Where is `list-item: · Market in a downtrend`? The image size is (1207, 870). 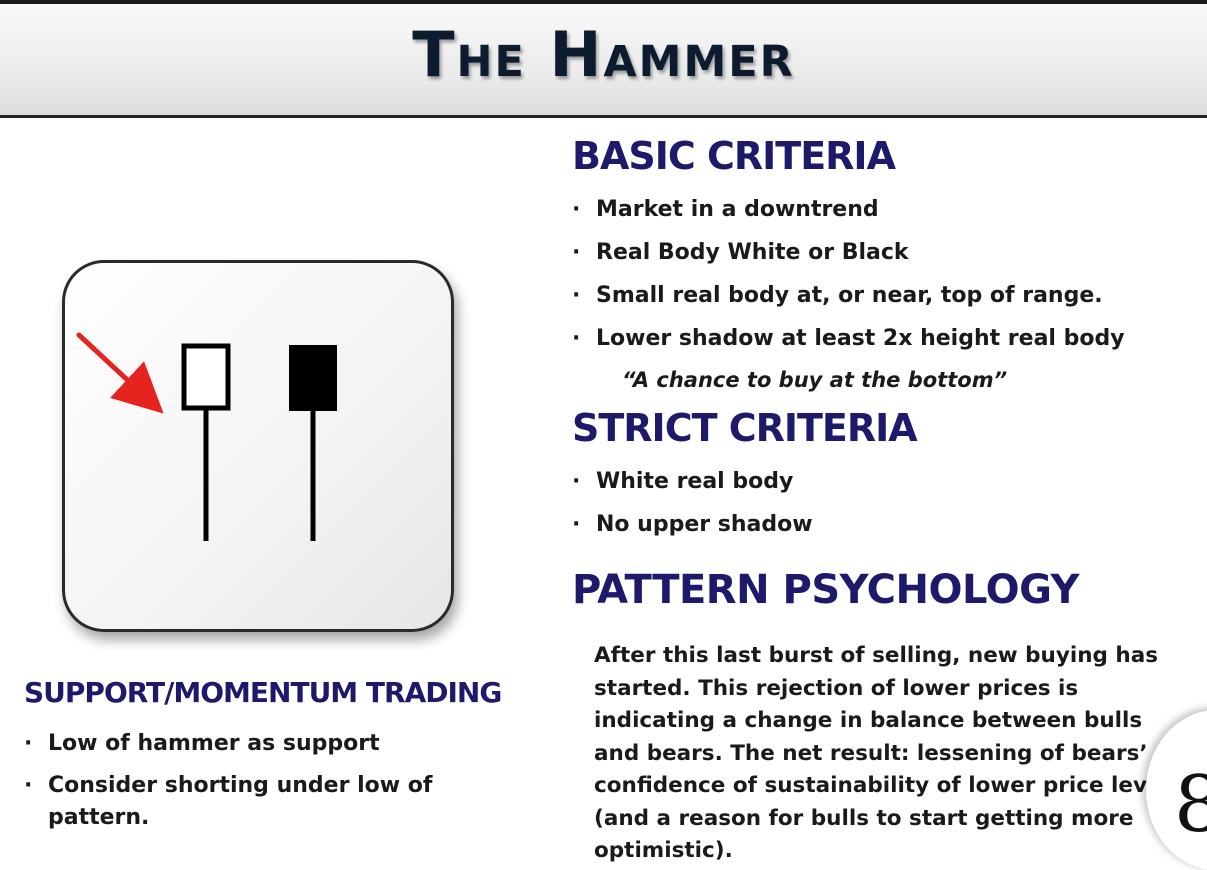
list-item: · Market in a downtrend is located at coordinates (725, 209).